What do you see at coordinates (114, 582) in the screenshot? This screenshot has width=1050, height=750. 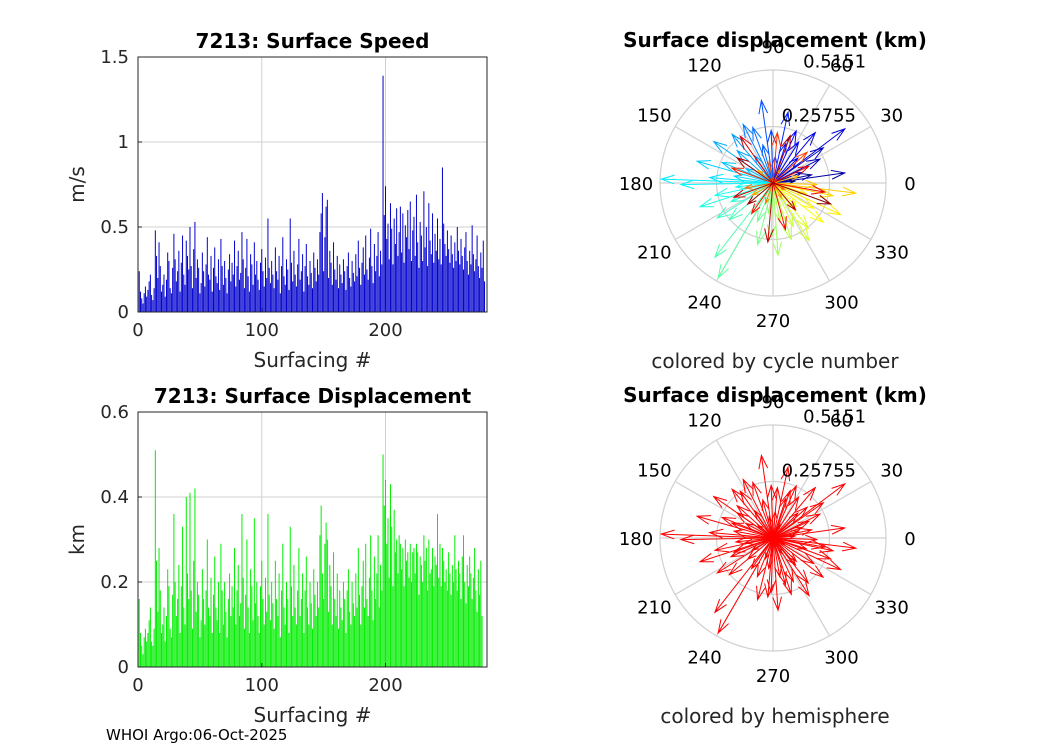 I see `disp-ytick-label: 0.2` at bounding box center [114, 582].